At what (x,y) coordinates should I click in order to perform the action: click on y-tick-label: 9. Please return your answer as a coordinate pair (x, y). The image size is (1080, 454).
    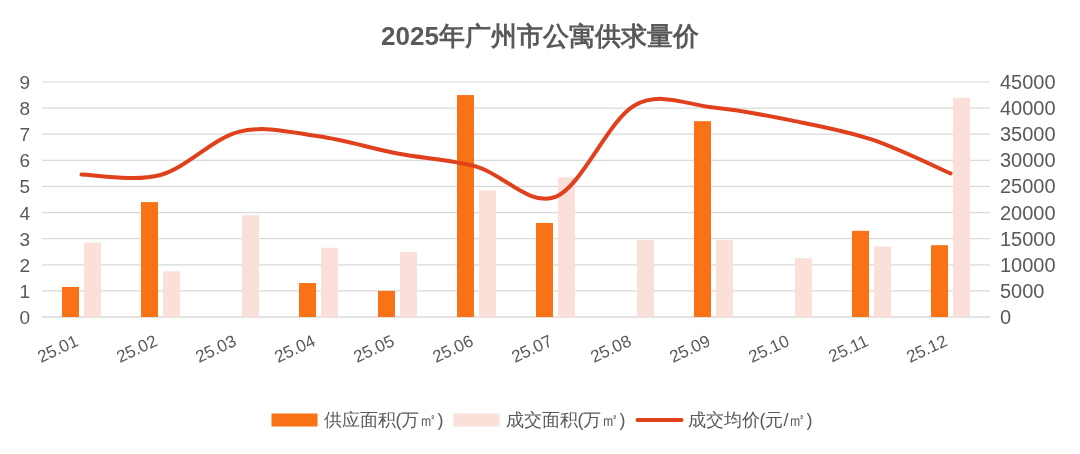
    Looking at the image, I should click on (24, 82).